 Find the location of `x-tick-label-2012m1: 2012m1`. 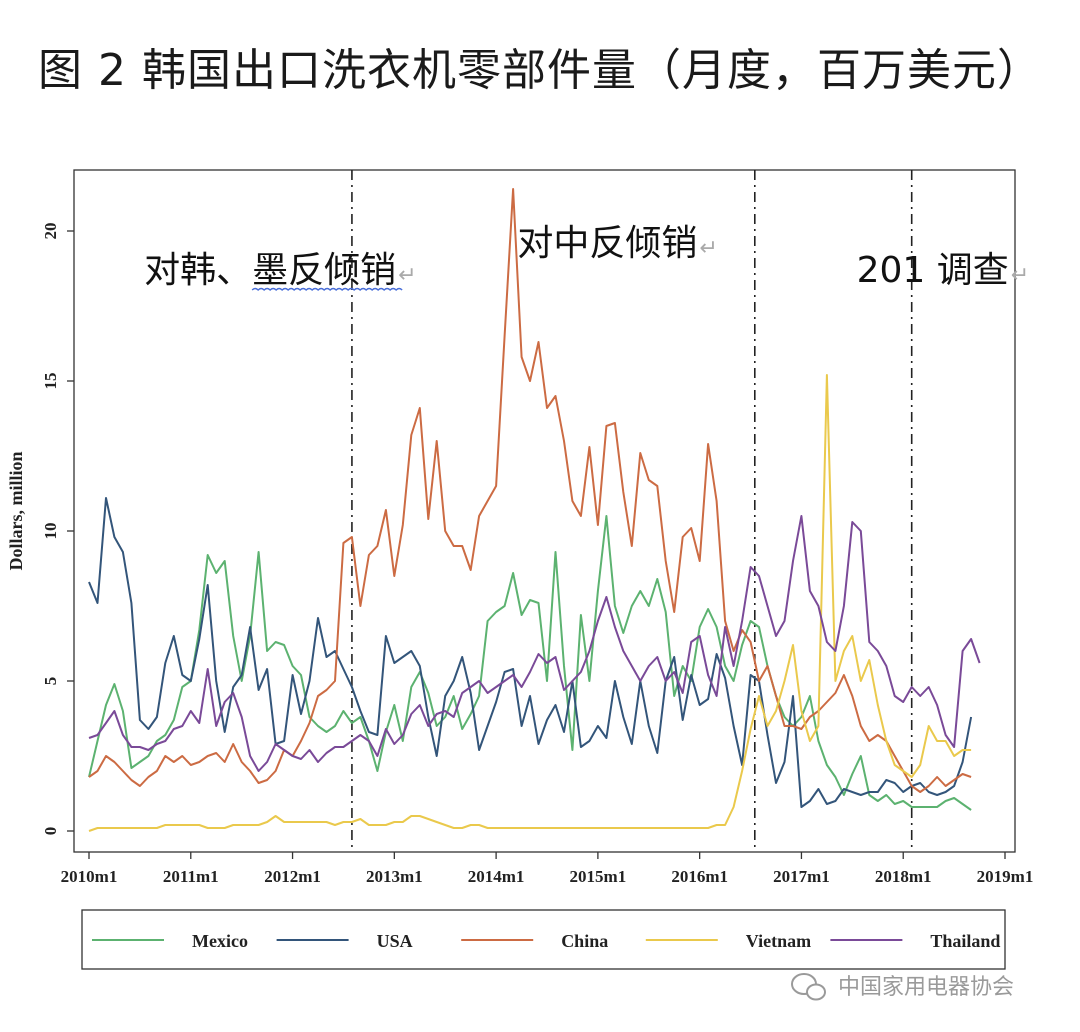

x-tick-label-2012m1: 2012m1 is located at coordinates (292, 876).